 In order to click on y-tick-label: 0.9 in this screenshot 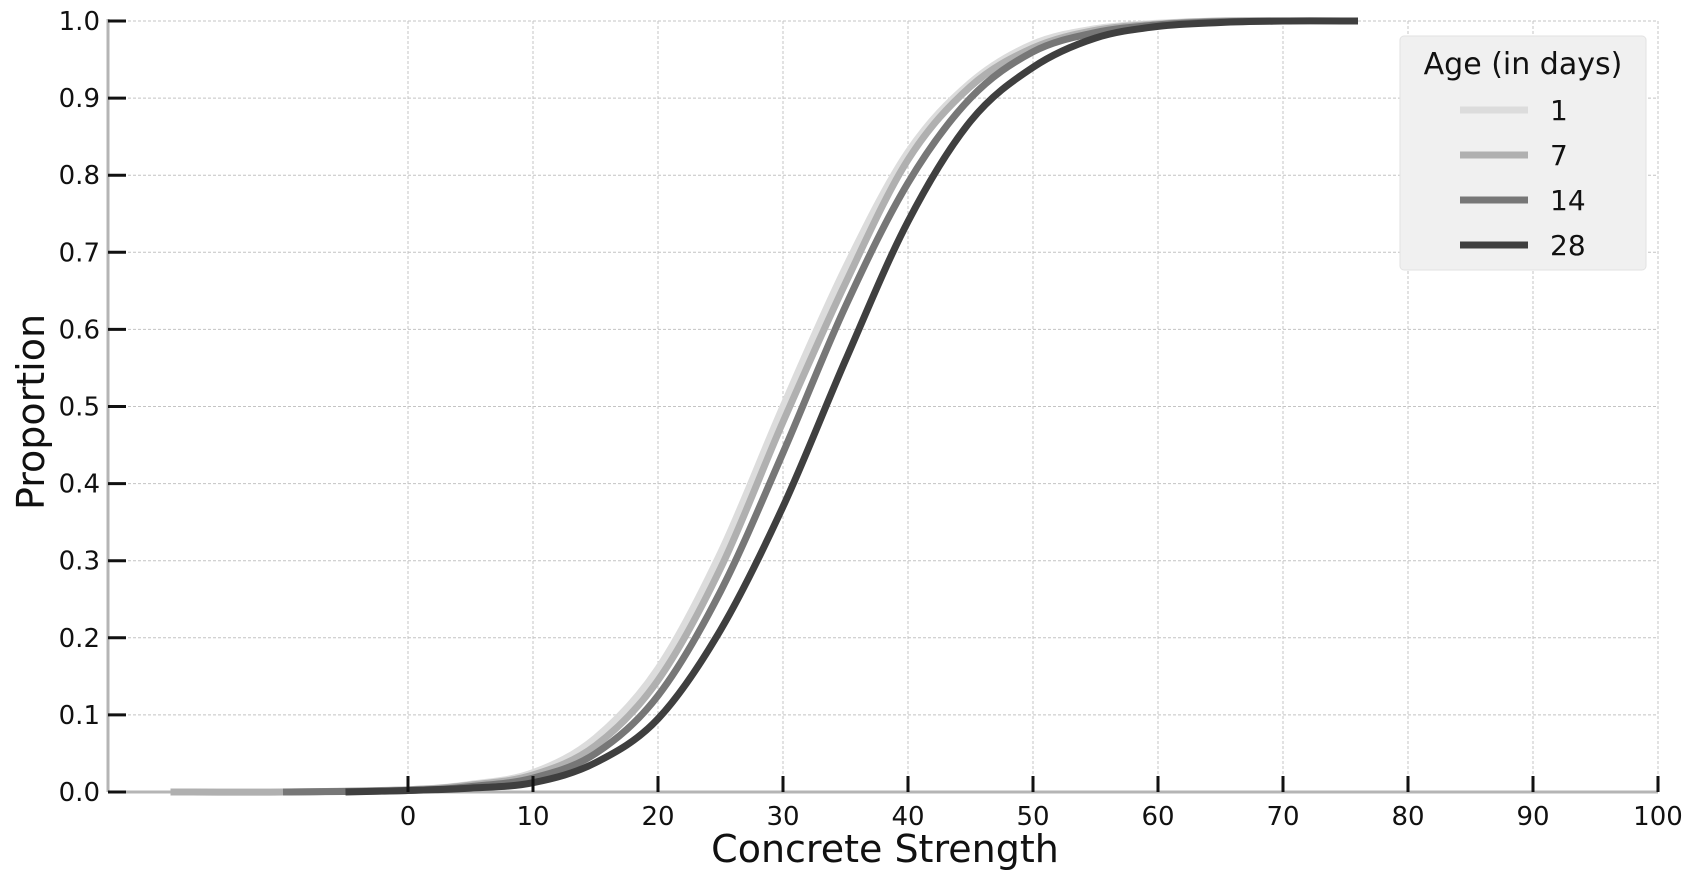, I will do `click(79, 99)`.